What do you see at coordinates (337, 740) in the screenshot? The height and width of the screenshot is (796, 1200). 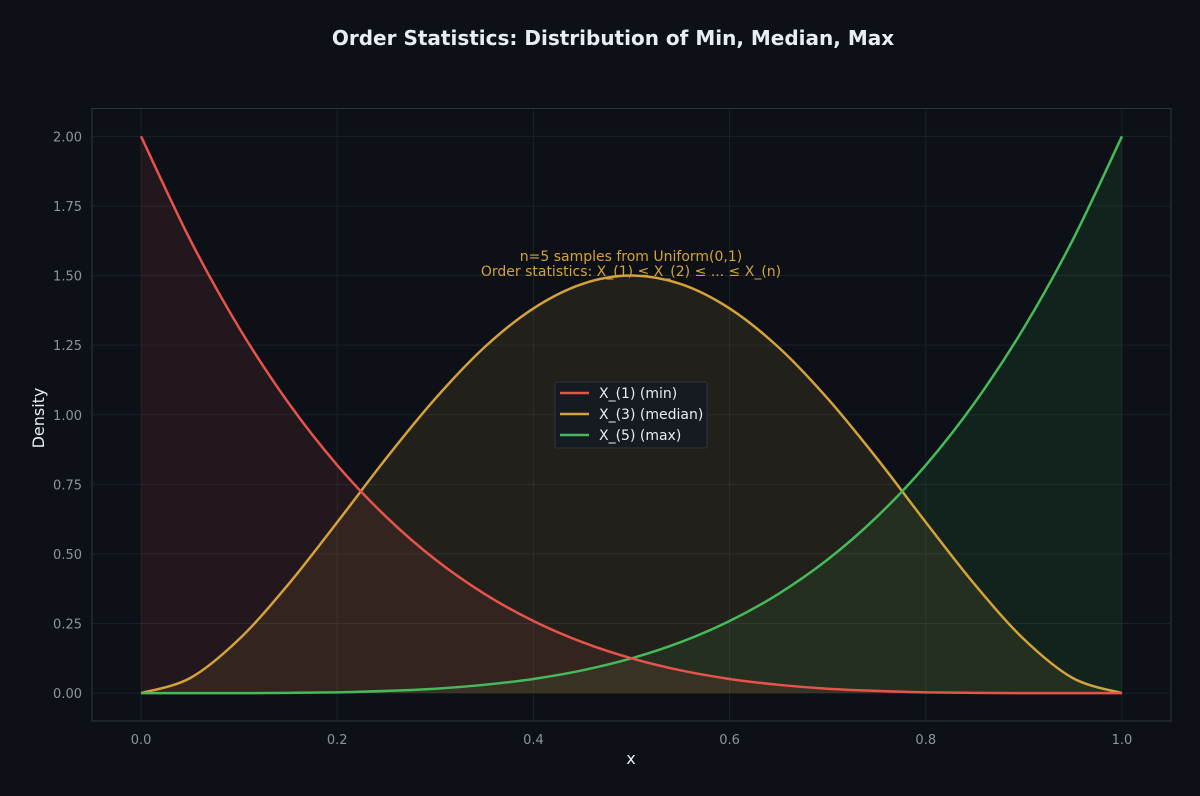 I see `x-tick-label: 0.2` at bounding box center [337, 740].